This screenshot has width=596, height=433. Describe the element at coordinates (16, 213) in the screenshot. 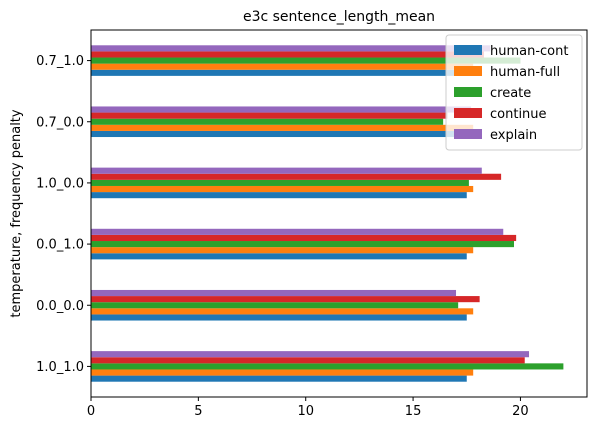

I see `y-axis-label: temperature, frequency penalty` at that location.